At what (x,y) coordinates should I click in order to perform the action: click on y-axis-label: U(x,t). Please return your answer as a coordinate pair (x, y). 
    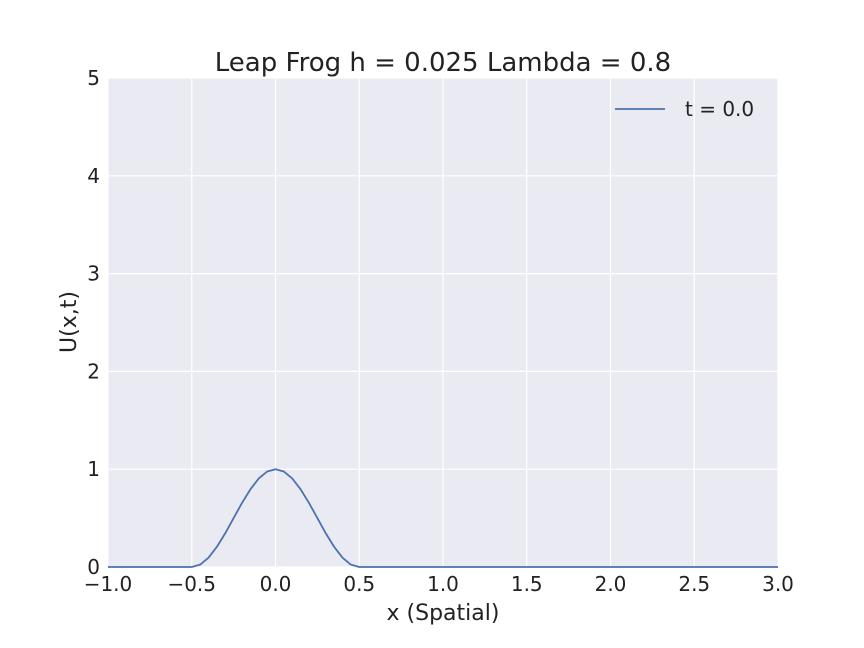
    Looking at the image, I should click on (69, 322).